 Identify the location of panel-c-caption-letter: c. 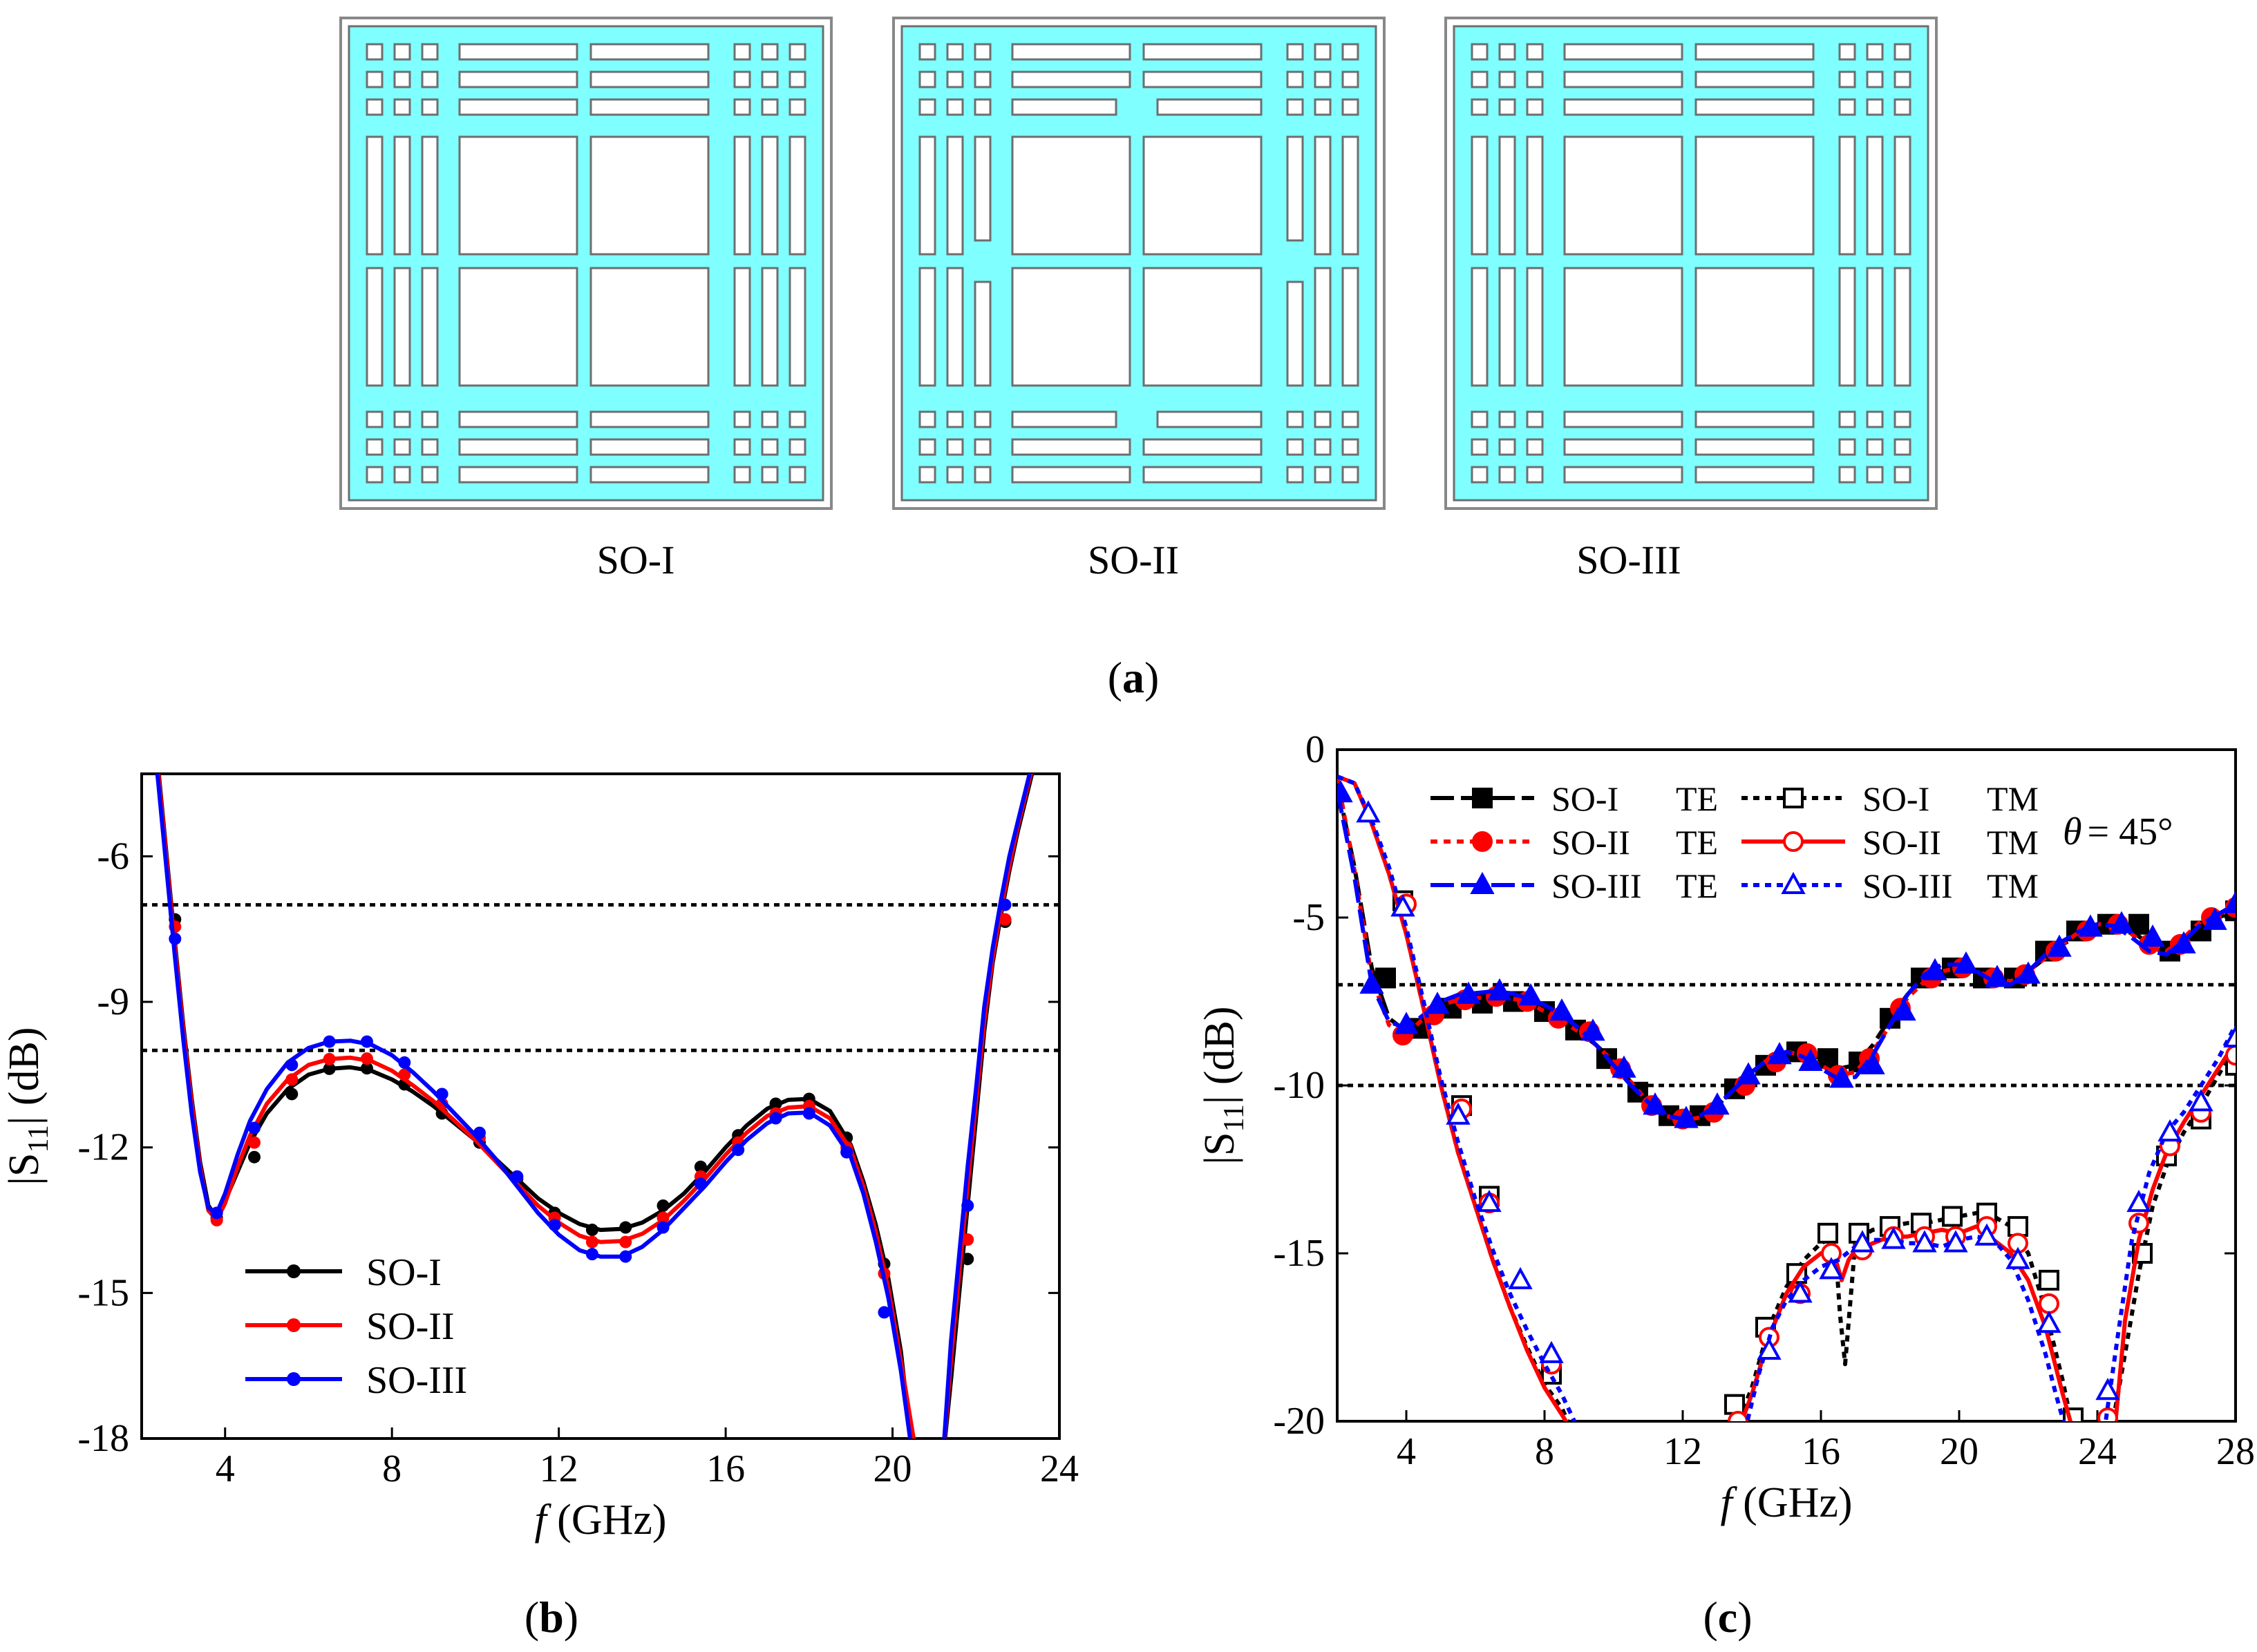
(1727, 1617).